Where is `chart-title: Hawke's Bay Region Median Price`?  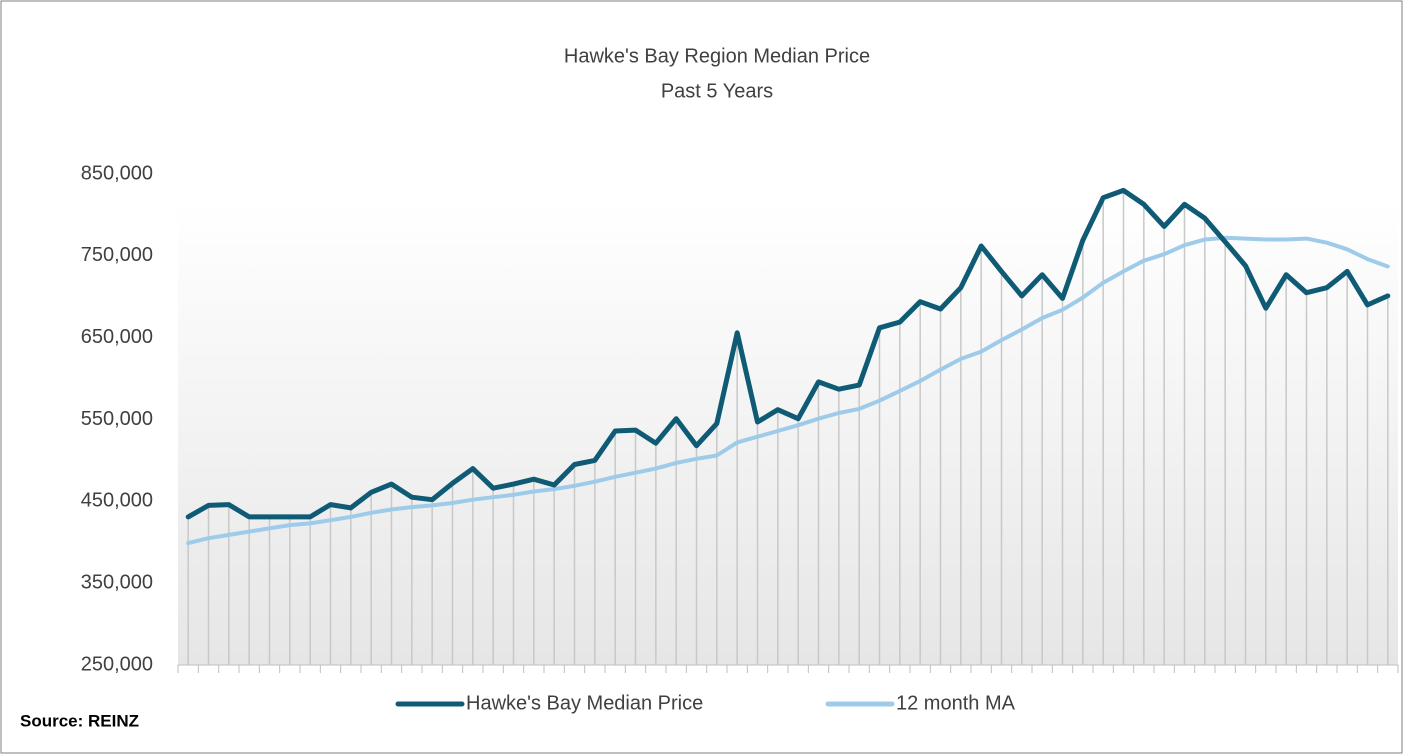 chart-title: Hawke's Bay Region Median Price is located at coordinates (717, 56).